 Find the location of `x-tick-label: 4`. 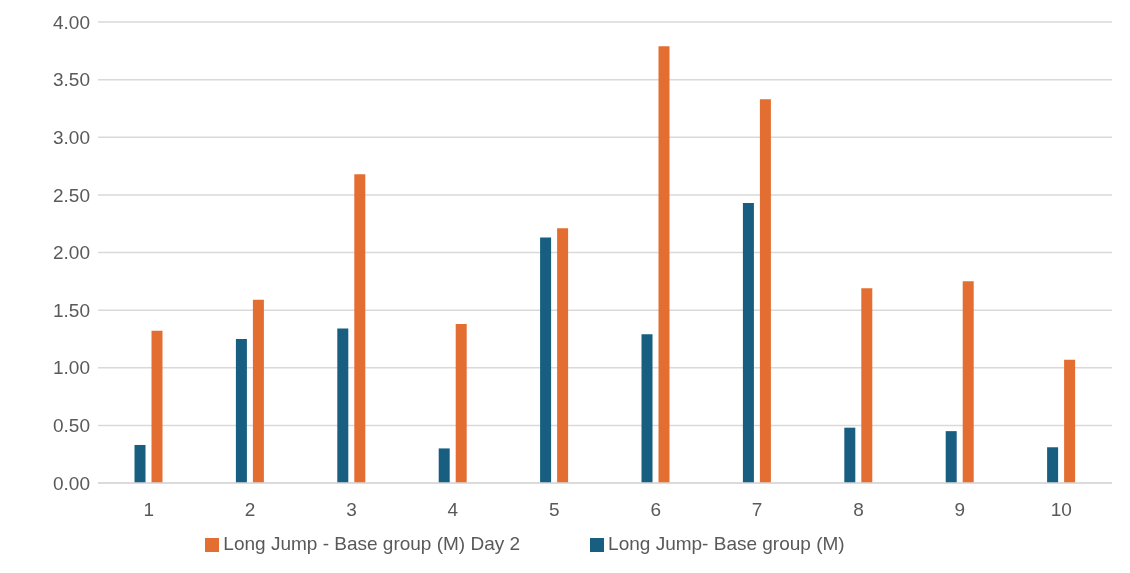

x-tick-label: 4 is located at coordinates (453, 510).